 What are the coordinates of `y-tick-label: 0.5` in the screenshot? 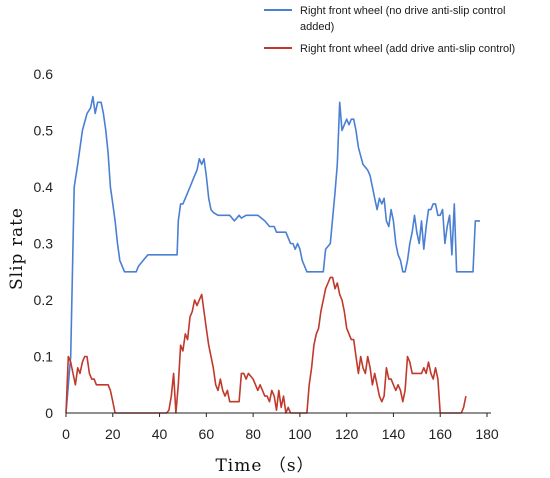 It's located at (44, 131).